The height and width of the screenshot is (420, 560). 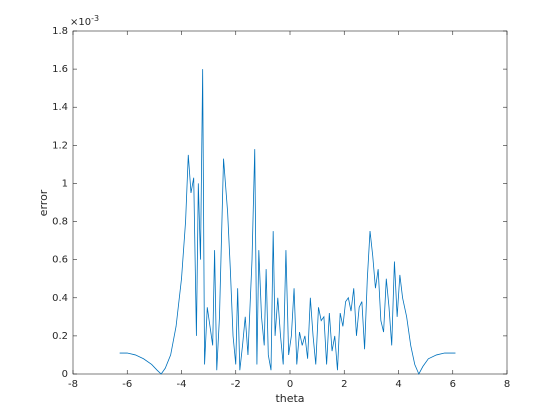 I want to click on x-tick-label: 0, so click(x=290, y=384).